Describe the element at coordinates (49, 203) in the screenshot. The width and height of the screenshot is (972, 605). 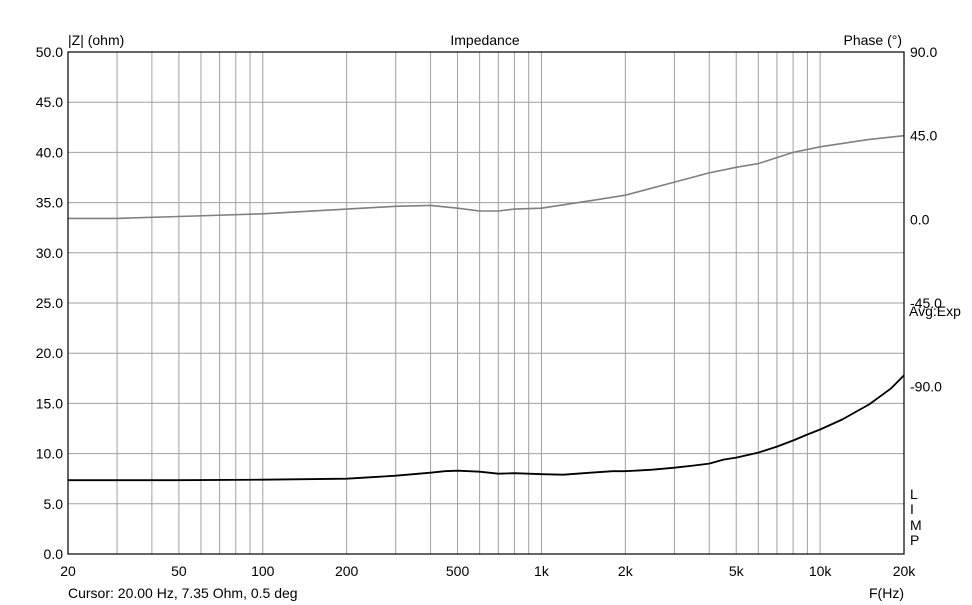
I see `y-left-tick-label: 35.0` at that location.